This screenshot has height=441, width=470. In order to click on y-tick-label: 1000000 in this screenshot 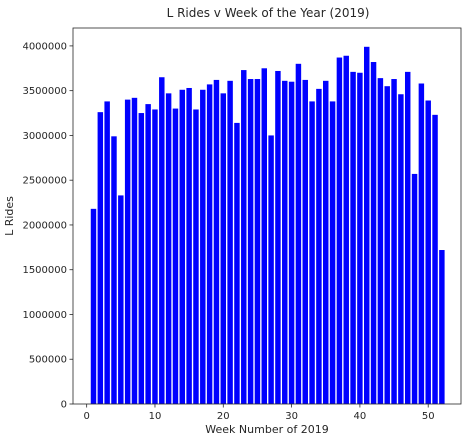, I will do `click(44, 315)`.